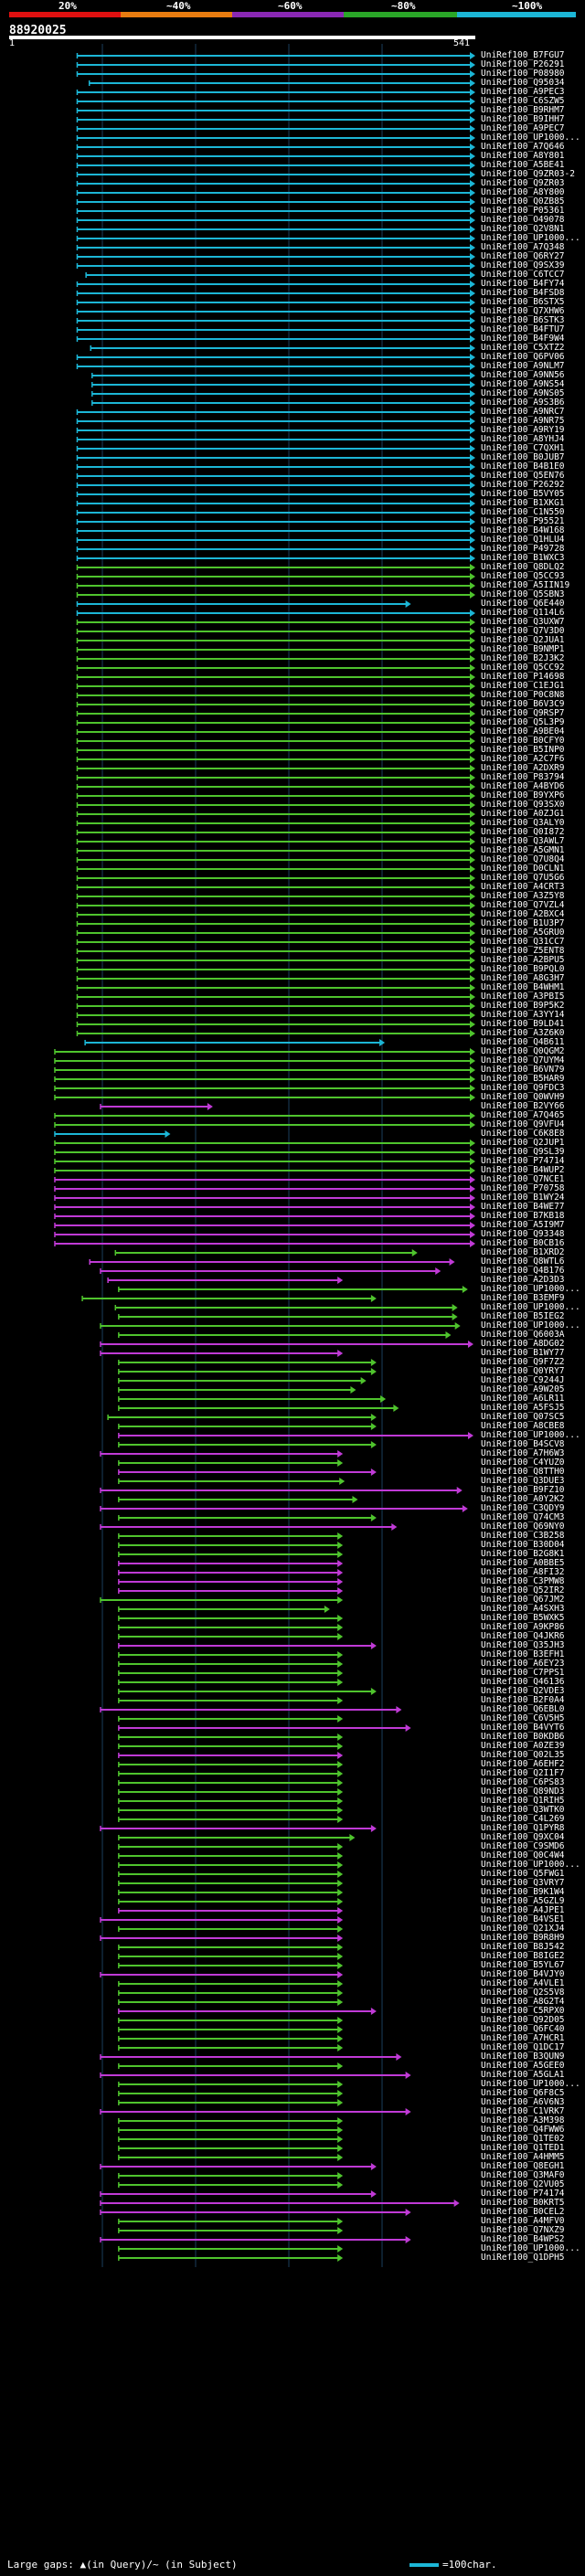 The image size is (585, 2576). I want to click on hit-label: UniRef100_P74714, so click(523, 1161).